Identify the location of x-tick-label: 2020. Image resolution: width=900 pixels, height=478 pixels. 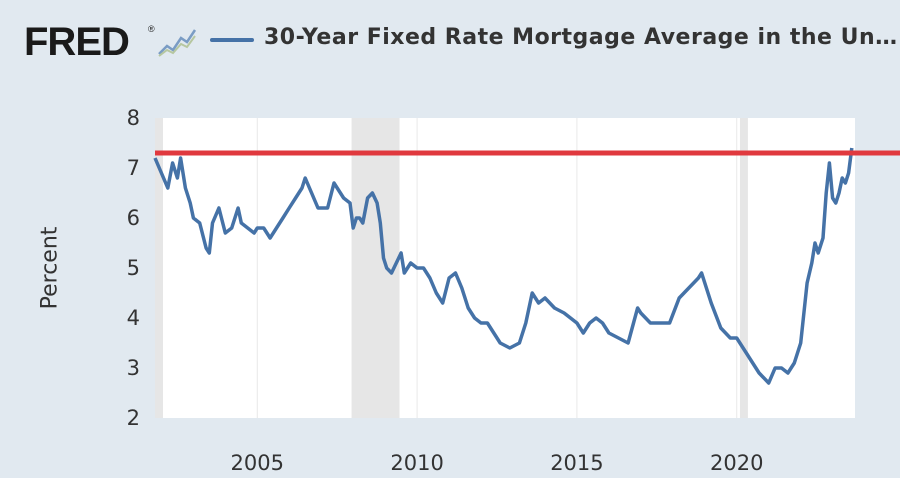
(736, 463).